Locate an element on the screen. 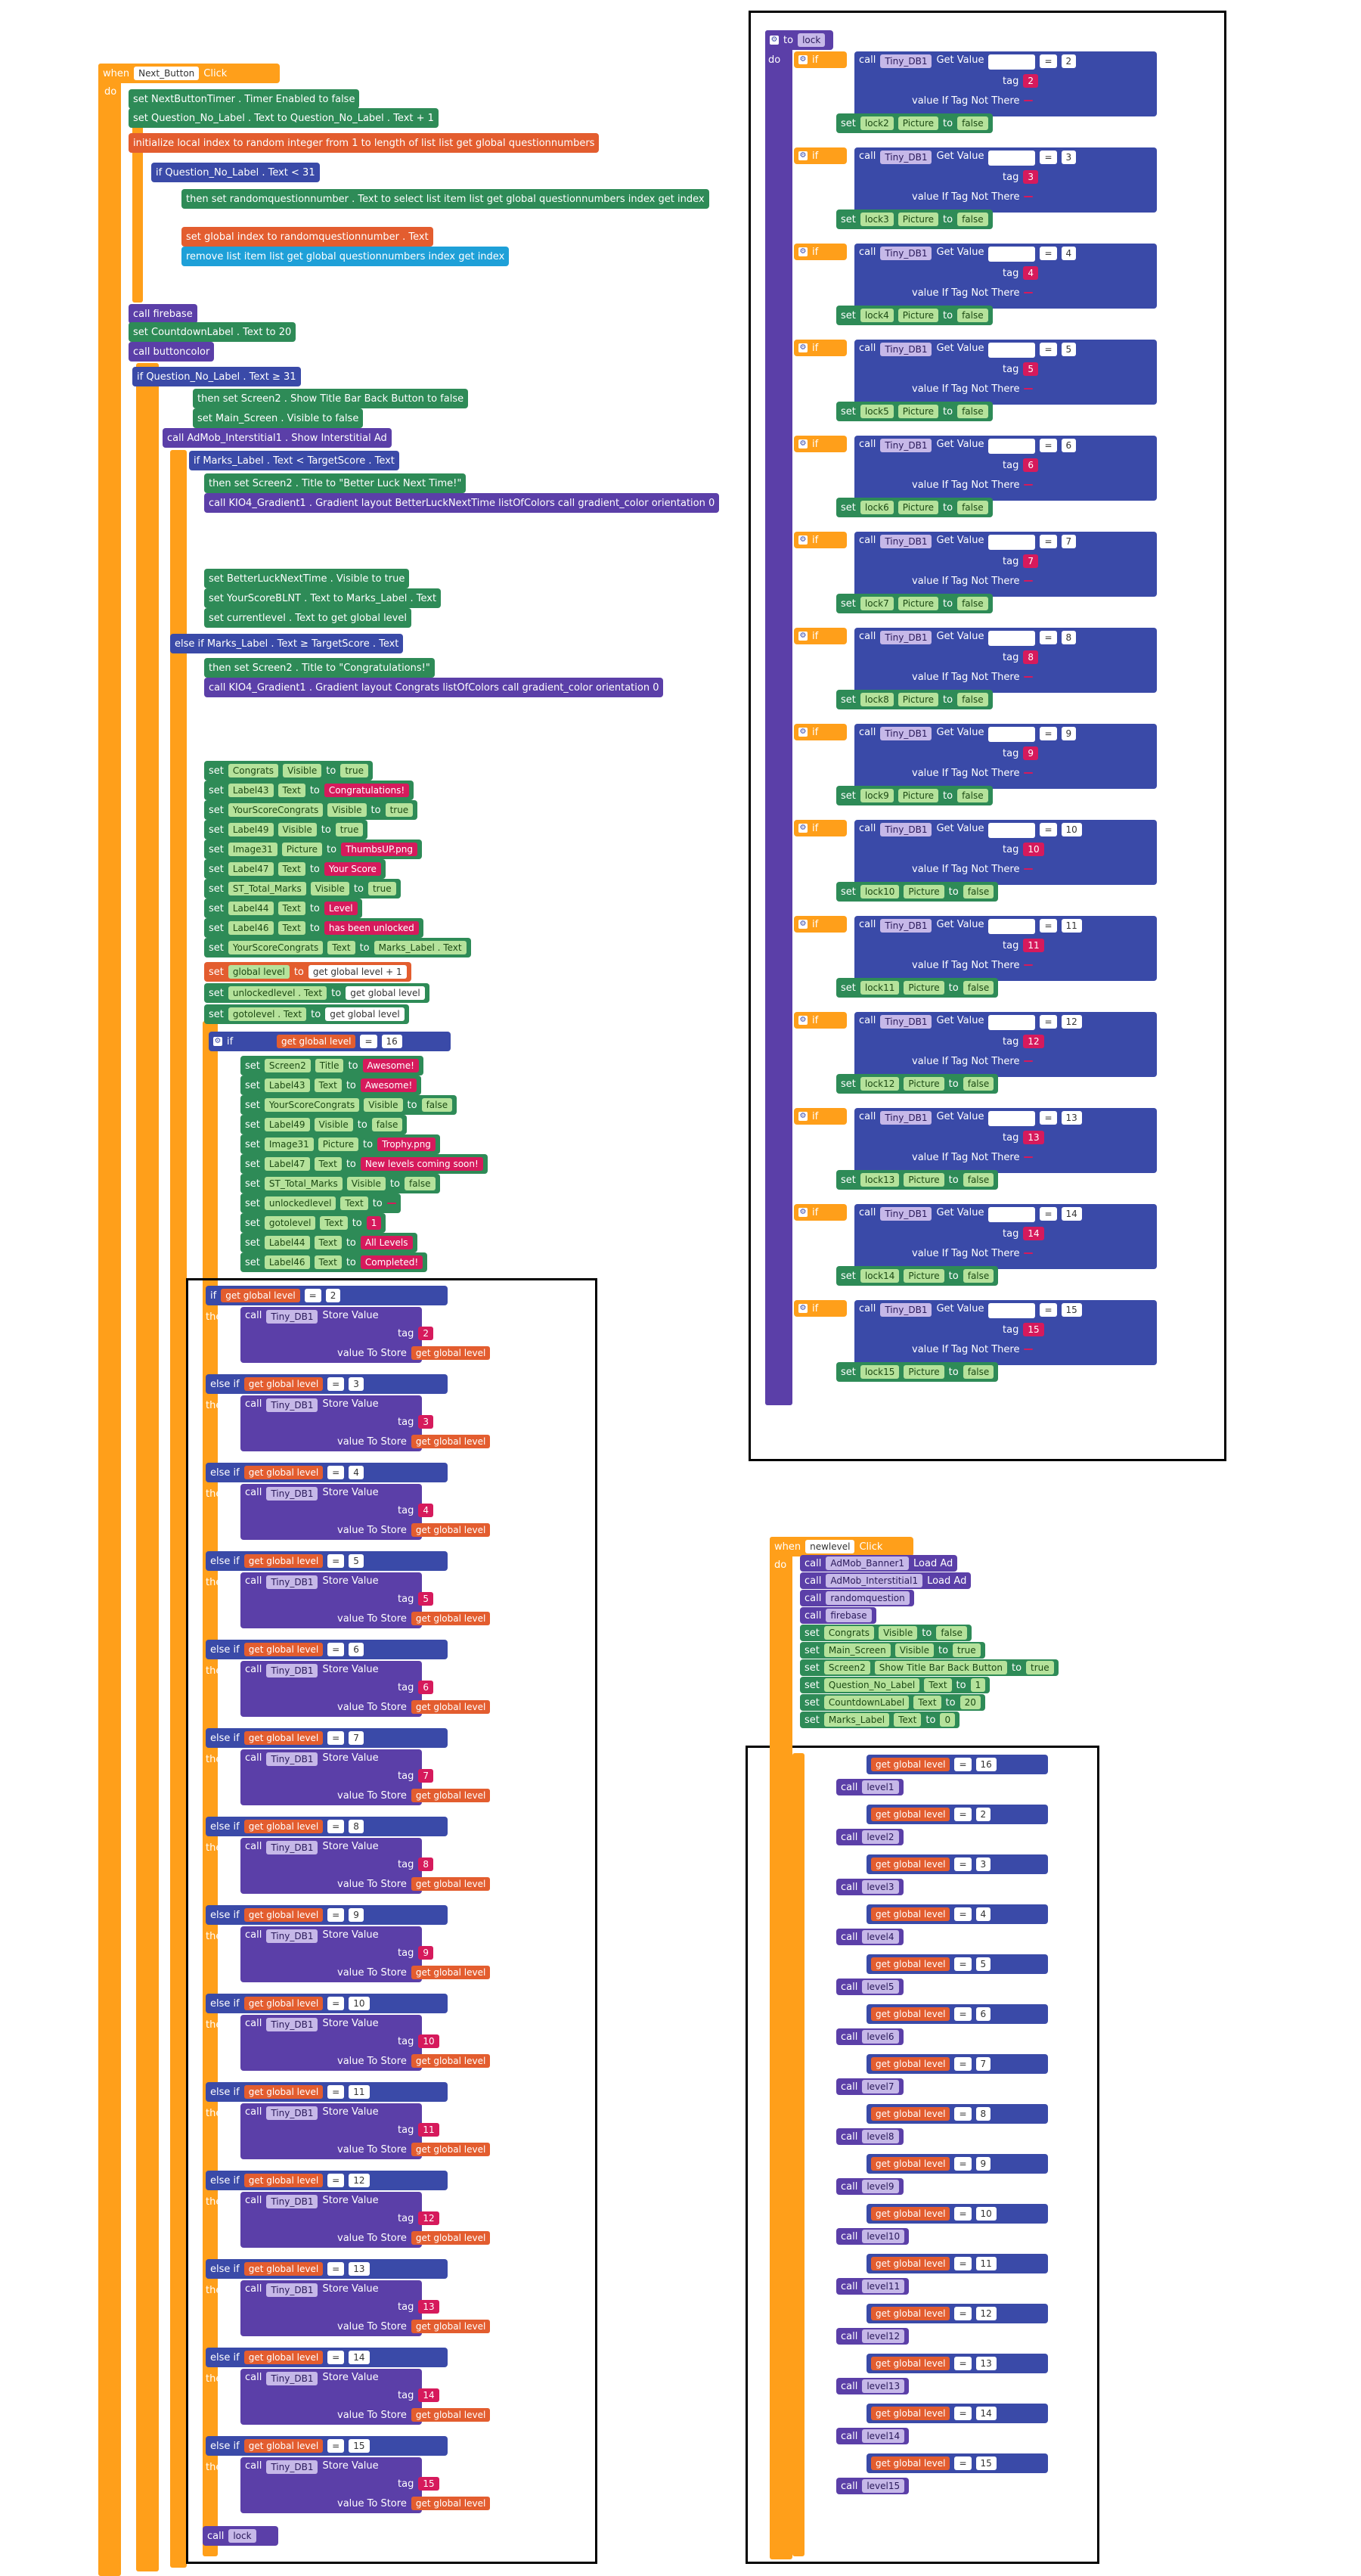 This screenshot has height=2576, width=1361. level16_sets-set-block: set unlockedlevel Text to is located at coordinates (320, 1203).